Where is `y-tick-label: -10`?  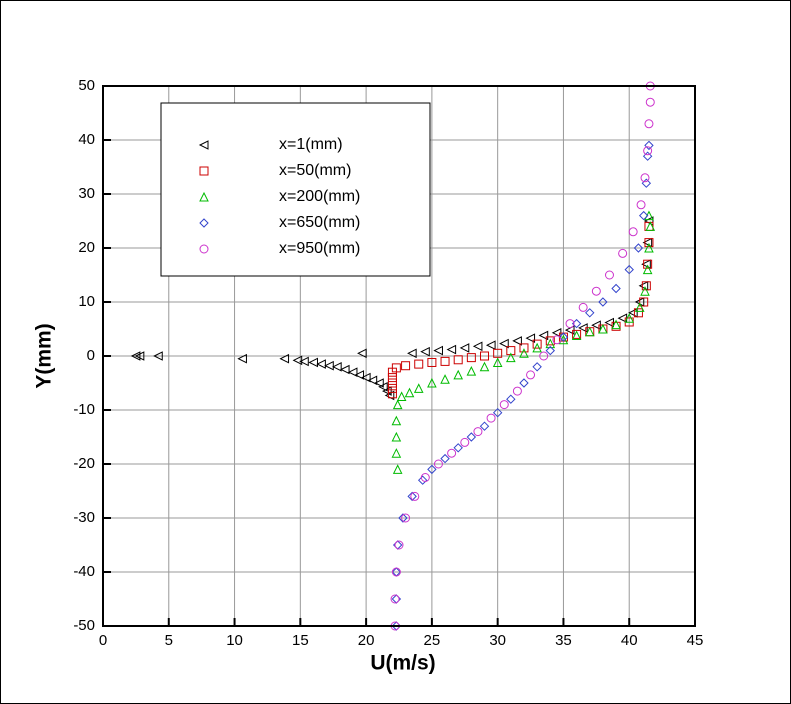
y-tick-label: -10 is located at coordinates (84, 409).